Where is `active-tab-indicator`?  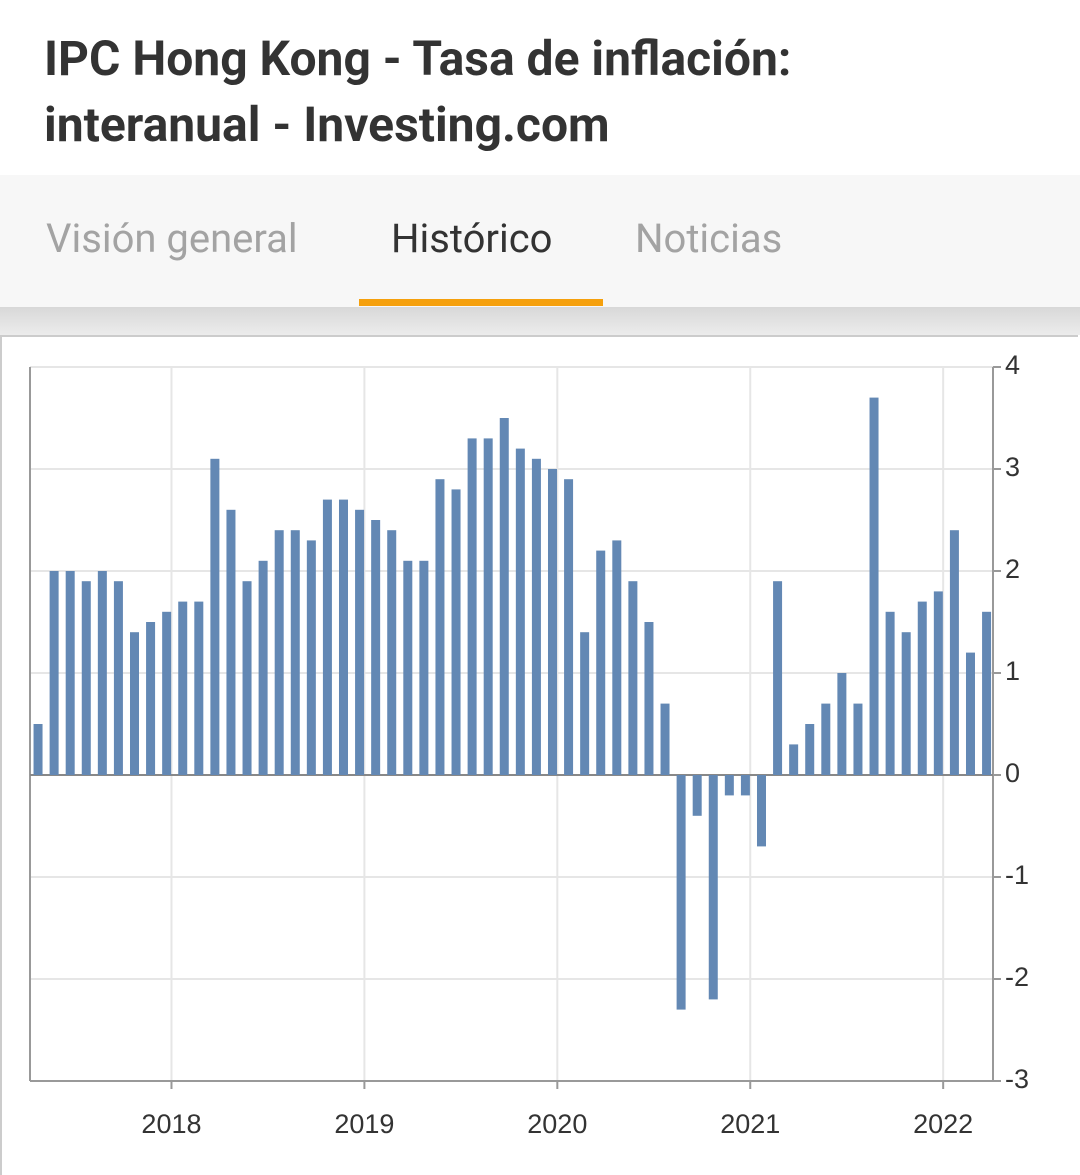 active-tab-indicator is located at coordinates (481, 302).